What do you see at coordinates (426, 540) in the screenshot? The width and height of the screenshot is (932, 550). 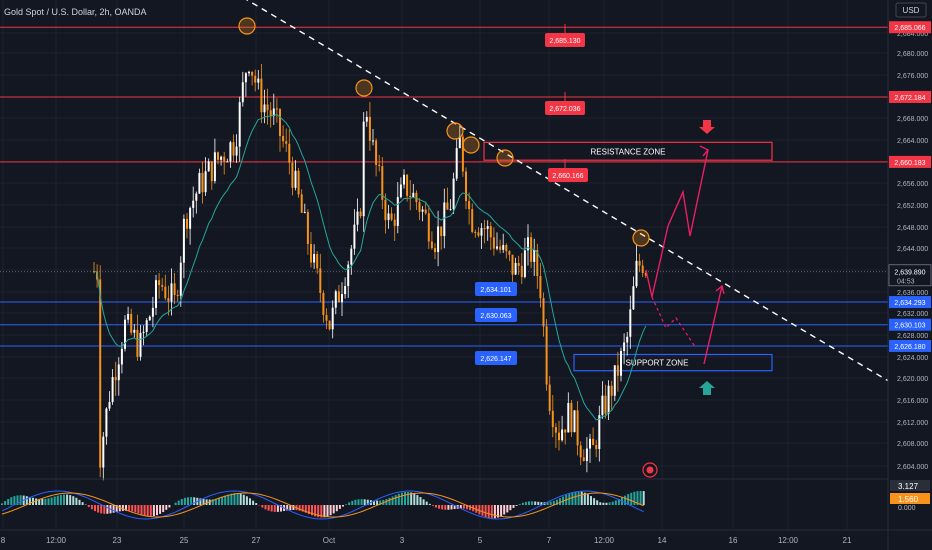 I see `time-axis: 8 12:00 23 25 27 Oct 3 5 7 12:00 14 16 12:00 21` at bounding box center [426, 540].